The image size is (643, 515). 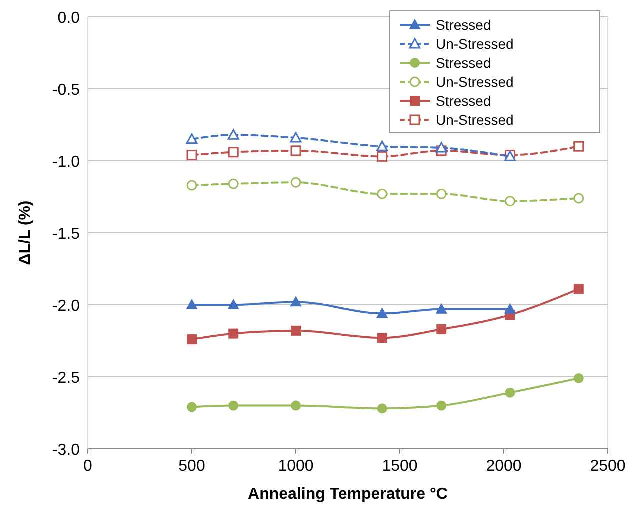 I want to click on y-tick-label: -1.0, so click(x=66, y=162).